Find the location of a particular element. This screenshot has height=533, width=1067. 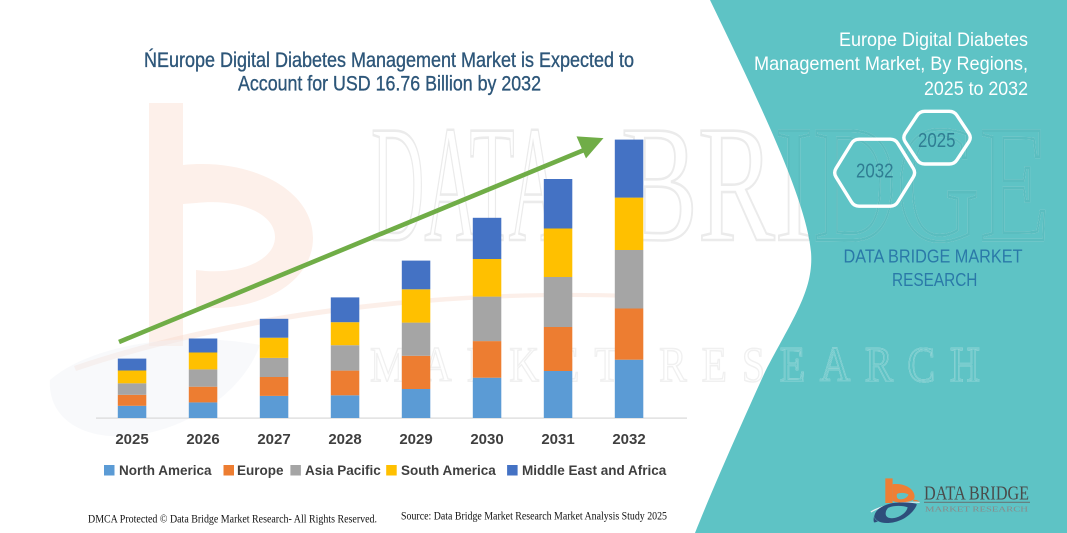

svg-text: 2031 is located at coordinates (557, 439).